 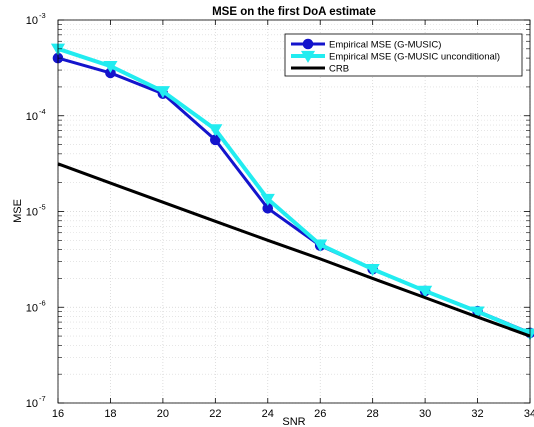 What do you see at coordinates (163, 414) in the screenshot?
I see `x-tick-label: 20` at bounding box center [163, 414].